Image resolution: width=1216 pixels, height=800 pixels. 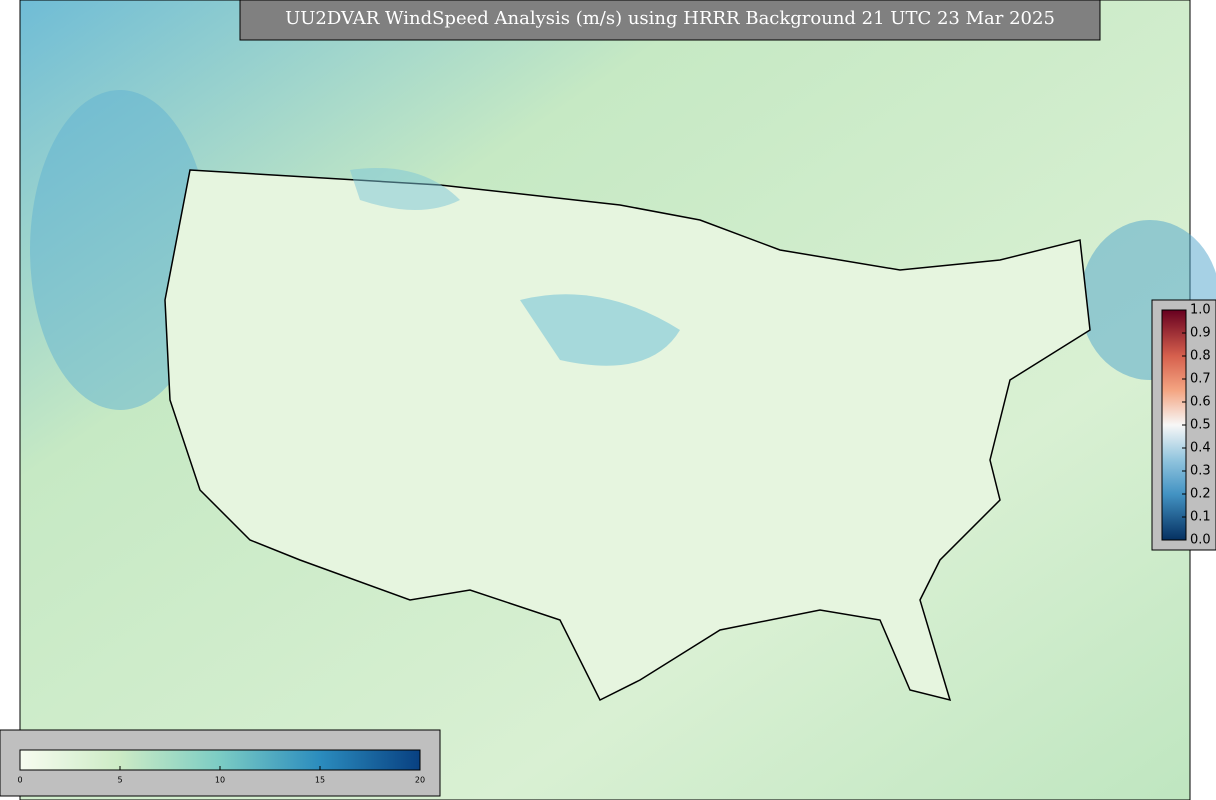 I want to click on tick-label: 15, so click(x=320, y=780).